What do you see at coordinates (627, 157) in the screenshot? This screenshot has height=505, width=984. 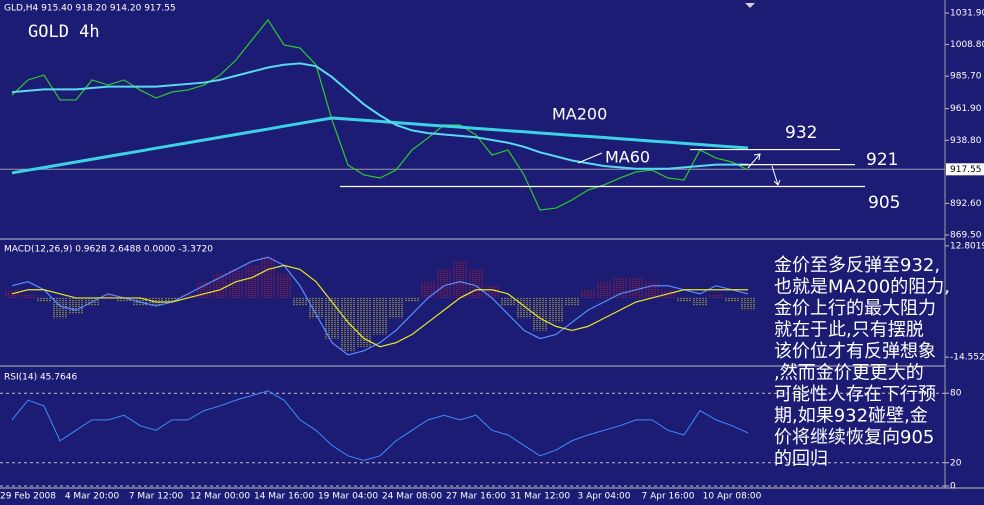 I see `series-label: MA60` at bounding box center [627, 157].